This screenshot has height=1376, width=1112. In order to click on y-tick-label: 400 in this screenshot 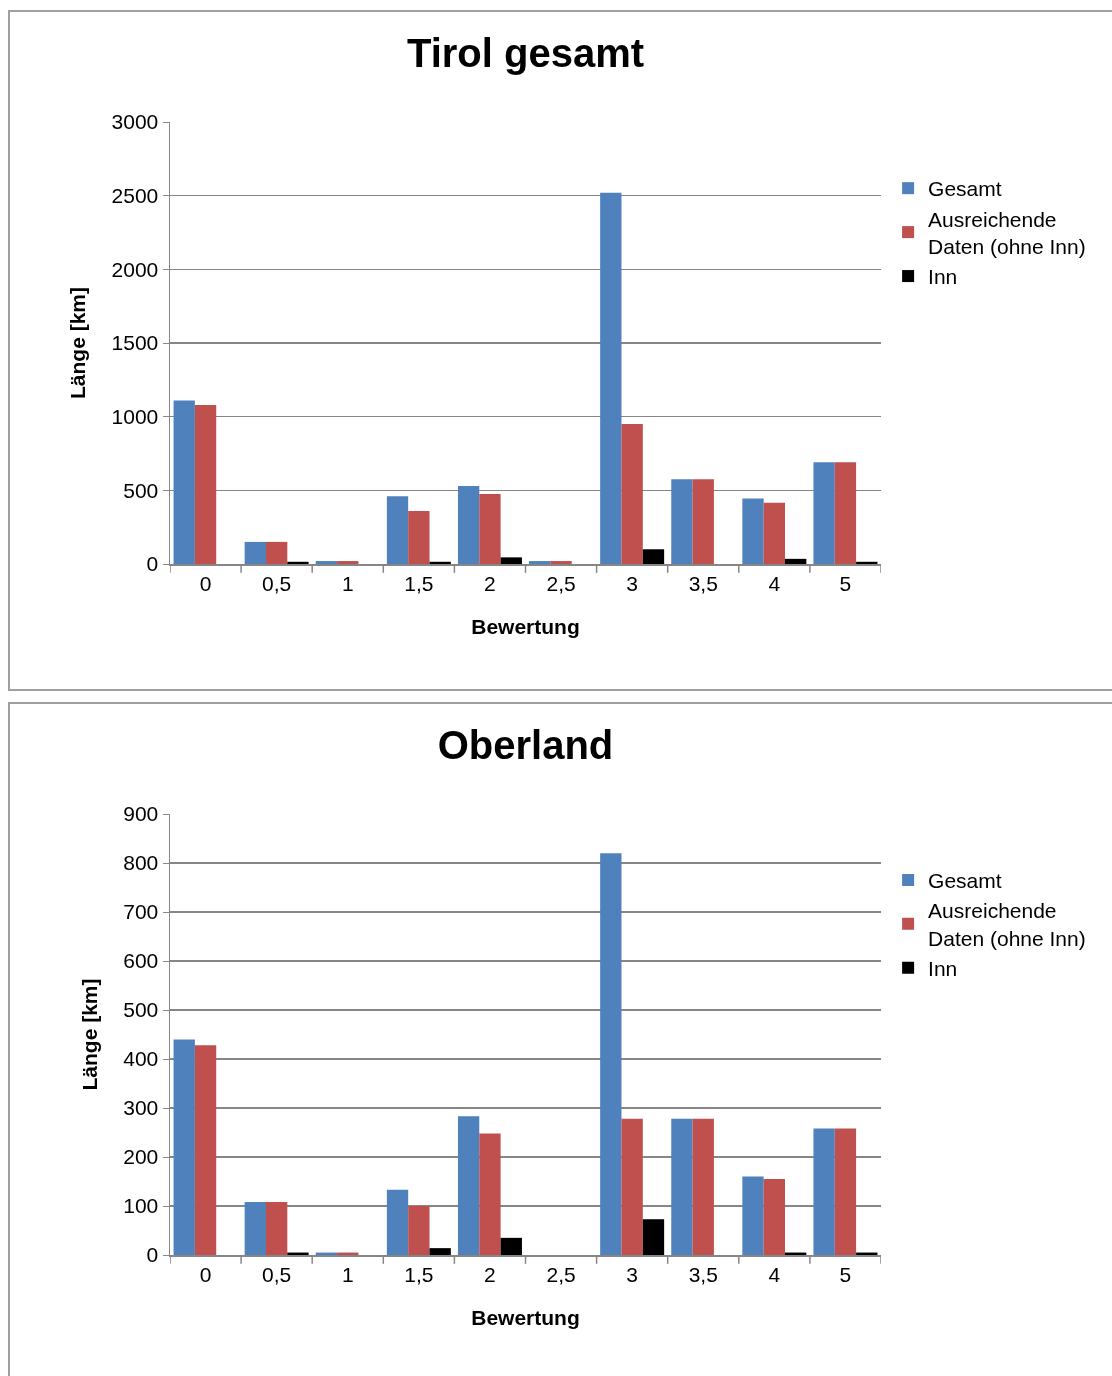, I will do `click(141, 1059)`.